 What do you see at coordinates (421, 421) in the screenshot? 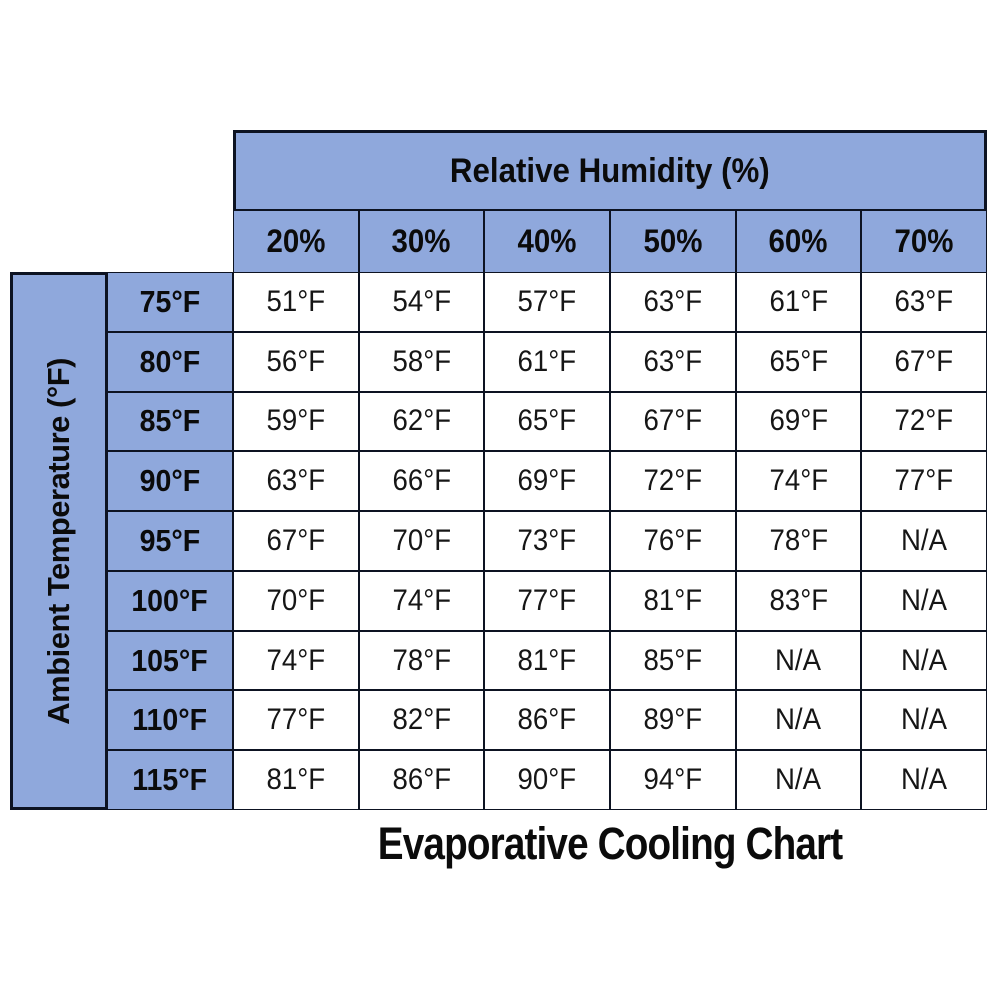
I see `data-cell-label: 62°F` at bounding box center [421, 421].